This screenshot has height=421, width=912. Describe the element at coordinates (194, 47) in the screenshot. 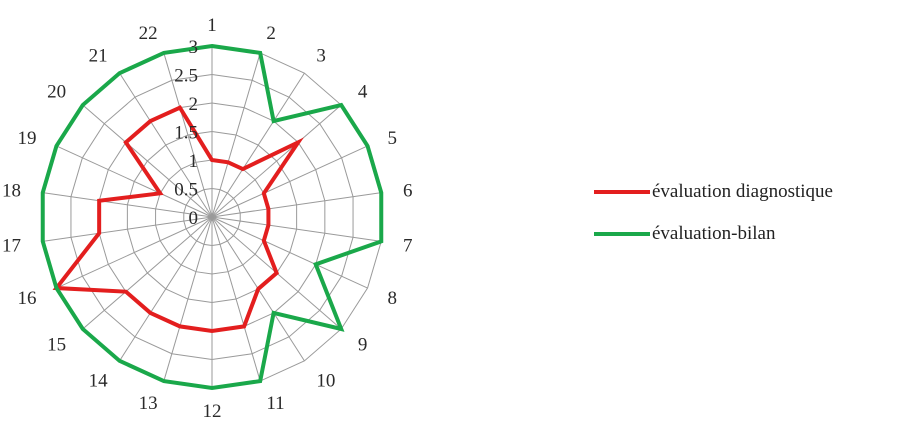

I see `radial-tick-label: 3` at that location.